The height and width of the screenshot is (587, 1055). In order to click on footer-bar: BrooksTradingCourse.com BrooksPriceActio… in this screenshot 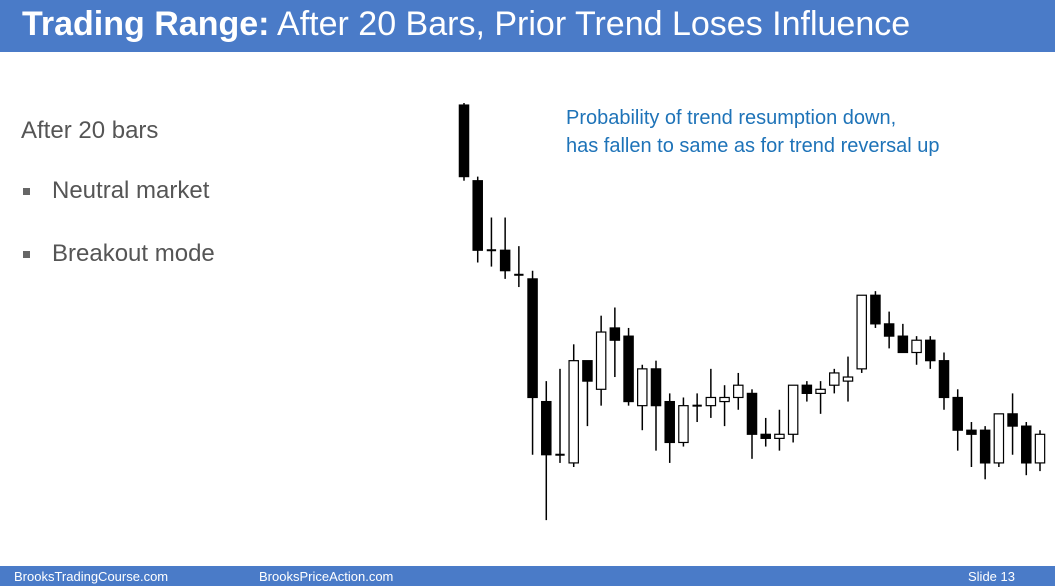, I will do `click(527, 576)`.